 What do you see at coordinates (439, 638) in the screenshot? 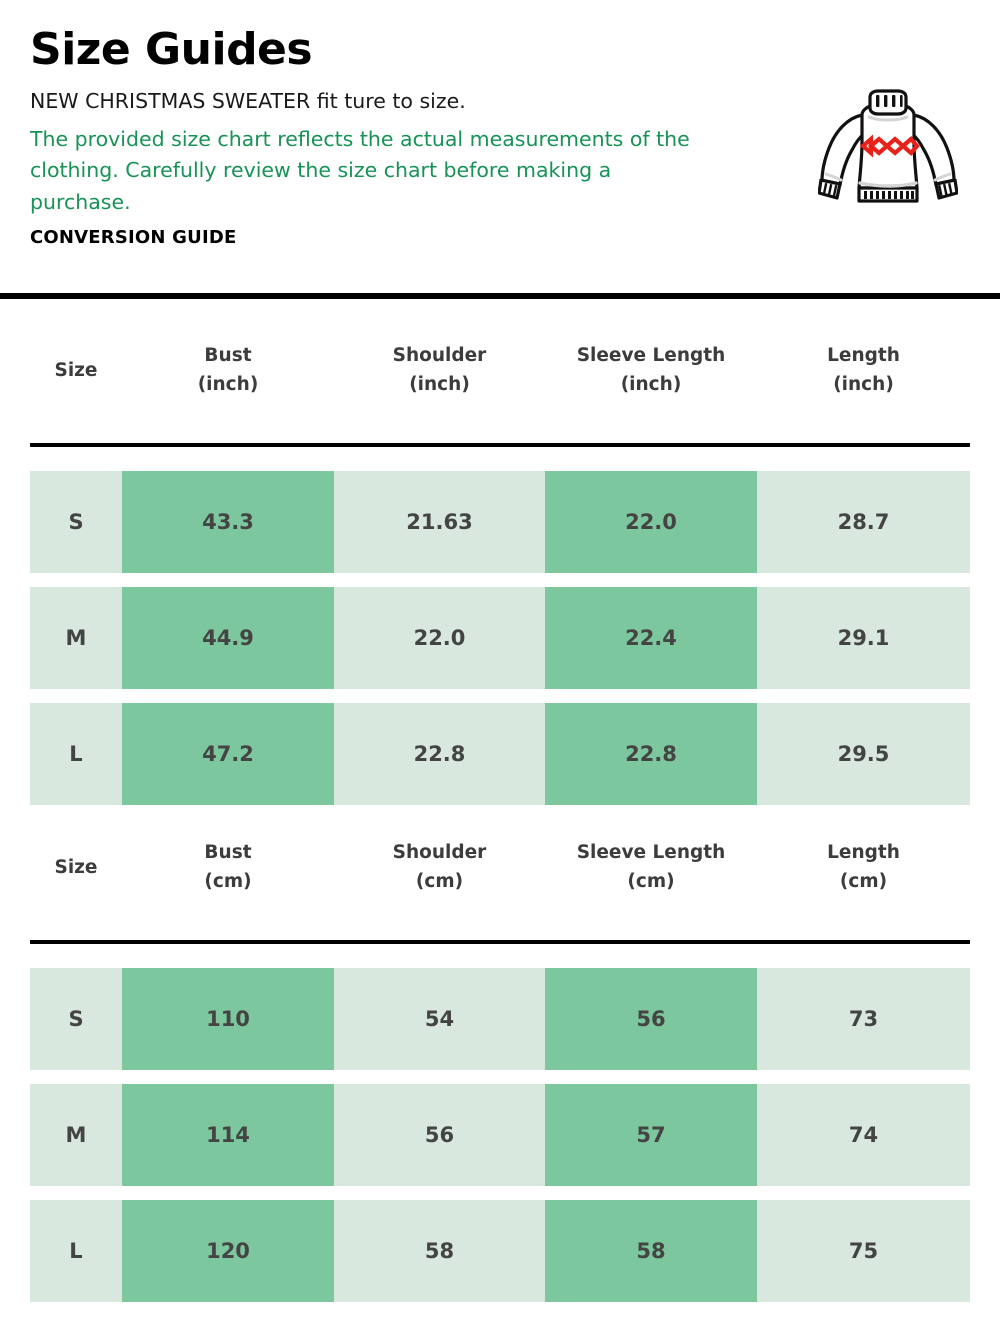
I see `cell-shoulder: 22.0` at bounding box center [439, 638].